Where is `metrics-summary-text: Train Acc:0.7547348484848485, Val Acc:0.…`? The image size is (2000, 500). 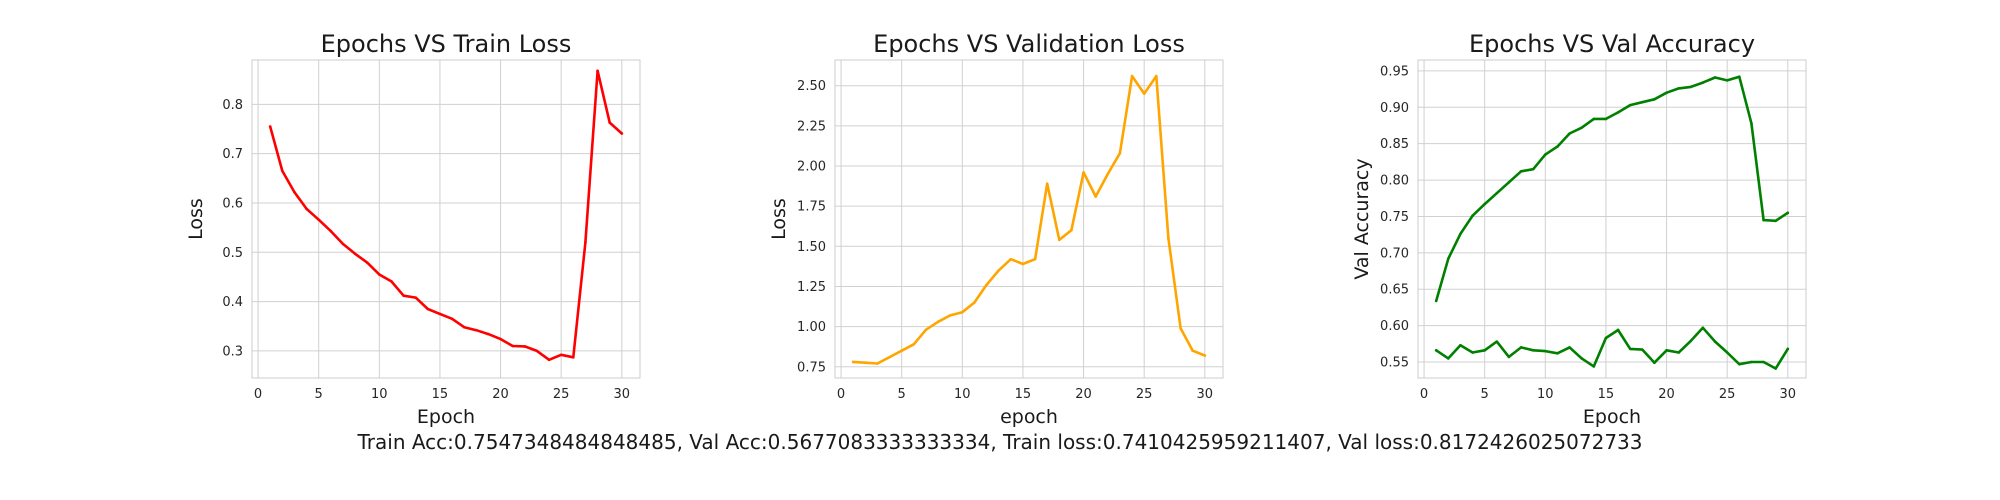
metrics-summary-text: Train Acc:0.7547348484848485, Val Acc:0.… is located at coordinates (1000, 442).